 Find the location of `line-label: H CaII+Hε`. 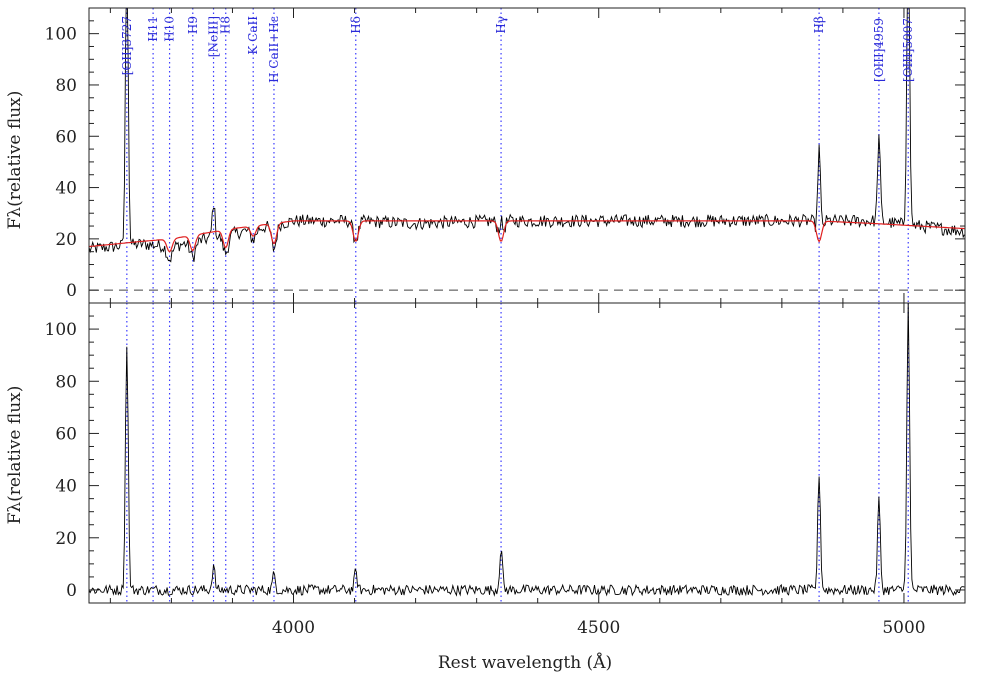

line-label: H CaII+Hε is located at coordinates (274, 49).